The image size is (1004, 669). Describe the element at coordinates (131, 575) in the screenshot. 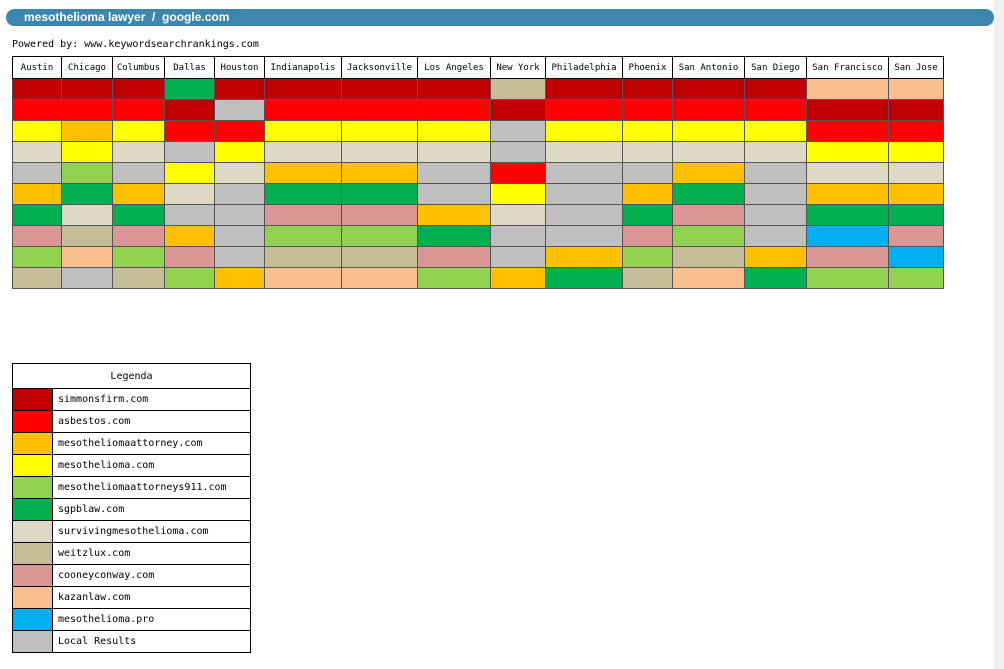

I see `legend-item: cooneyconway.com` at that location.